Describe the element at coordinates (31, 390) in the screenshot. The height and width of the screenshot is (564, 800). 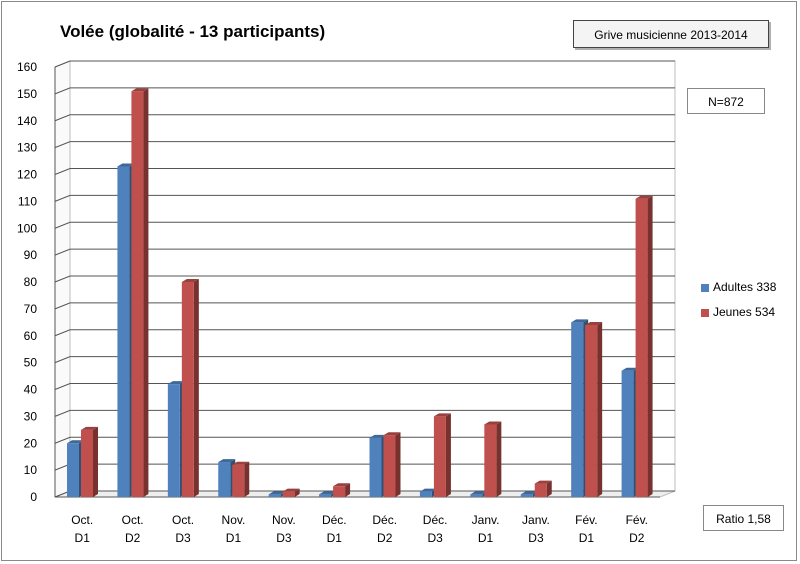
I see `y-tick-label: 40` at that location.